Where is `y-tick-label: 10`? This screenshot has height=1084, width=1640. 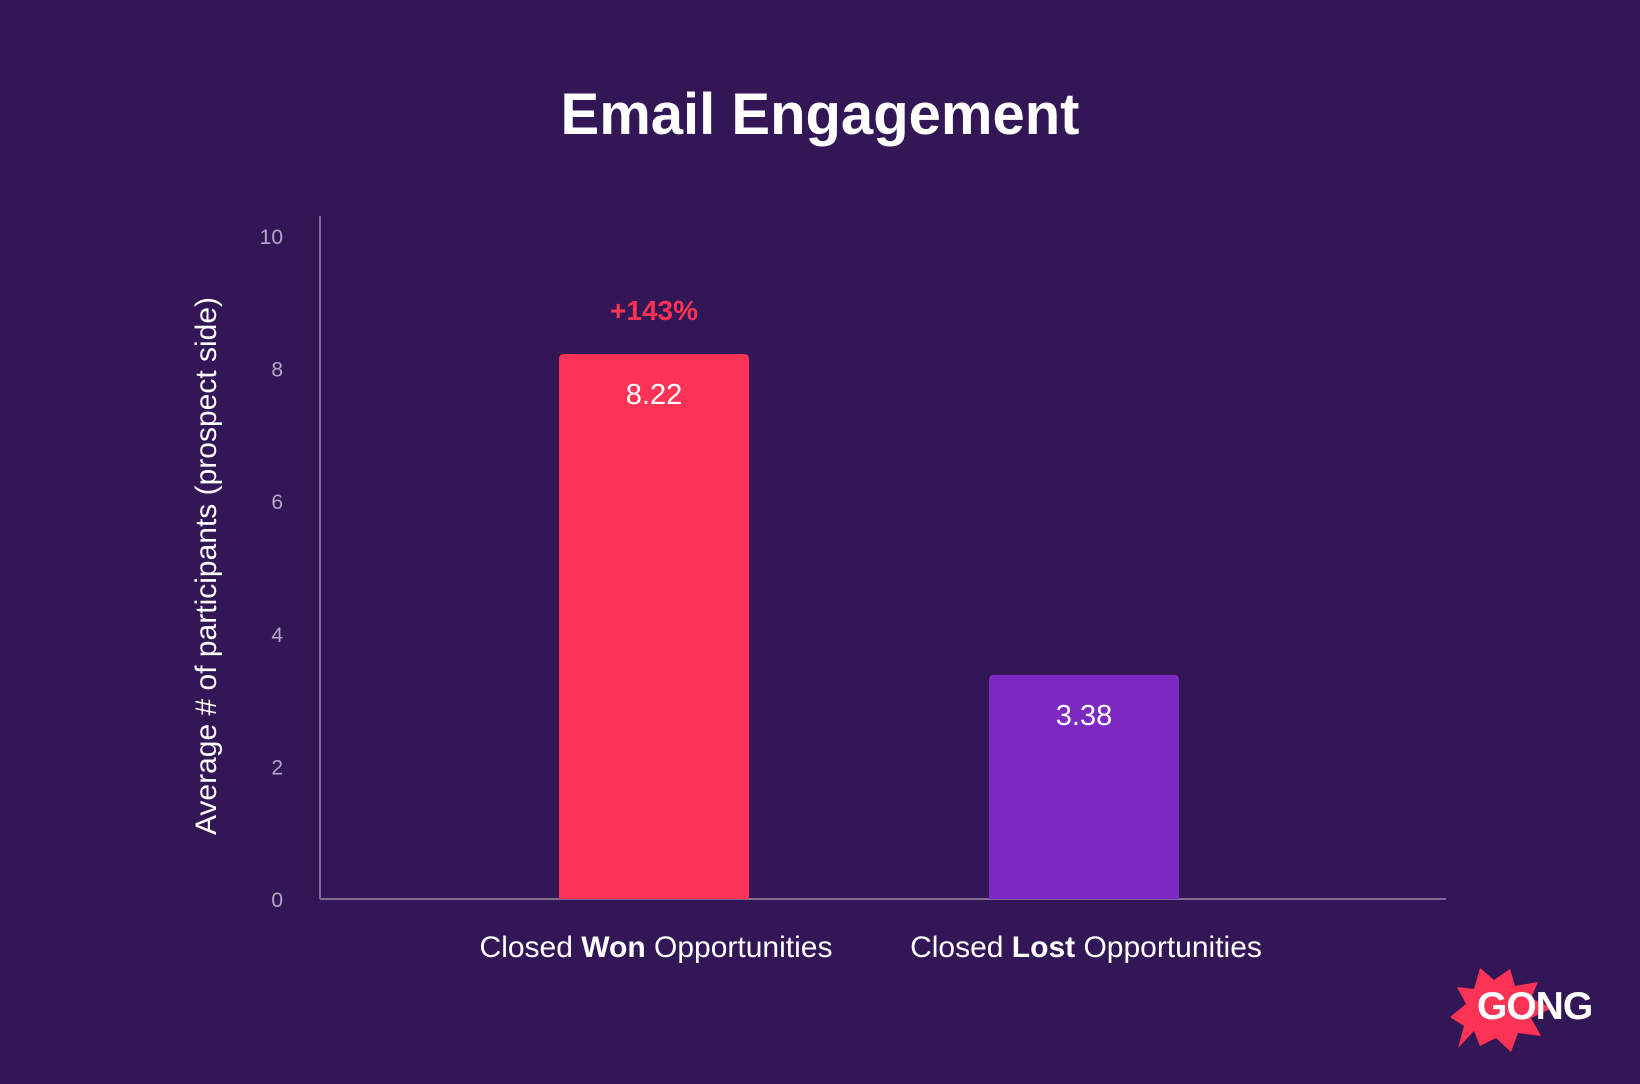 y-tick-label: 10 is located at coordinates (271, 237).